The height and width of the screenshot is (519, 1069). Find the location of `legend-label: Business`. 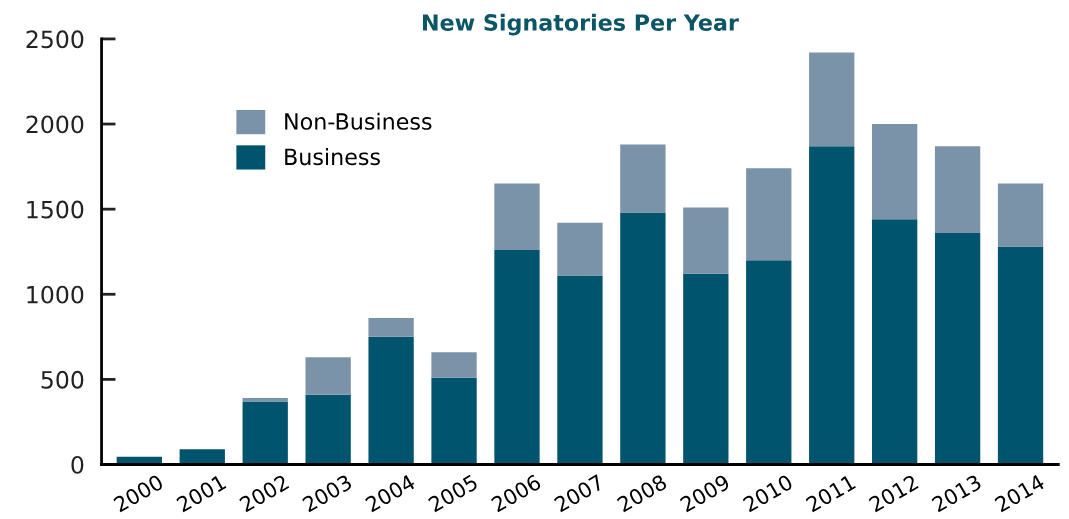

legend-label: Business is located at coordinates (332, 157).